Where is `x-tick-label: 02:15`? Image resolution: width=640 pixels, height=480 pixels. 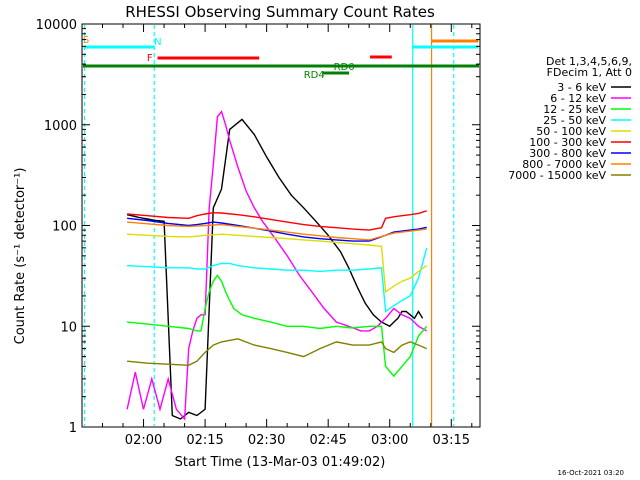
x-tick-label: 02:15 is located at coordinates (204, 440).